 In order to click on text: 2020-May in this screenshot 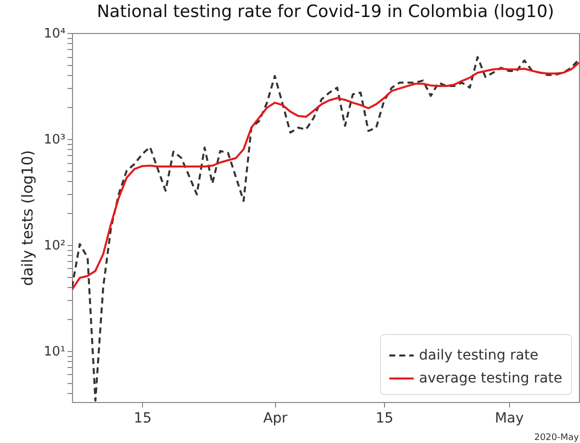, I will do `click(557, 438)`.